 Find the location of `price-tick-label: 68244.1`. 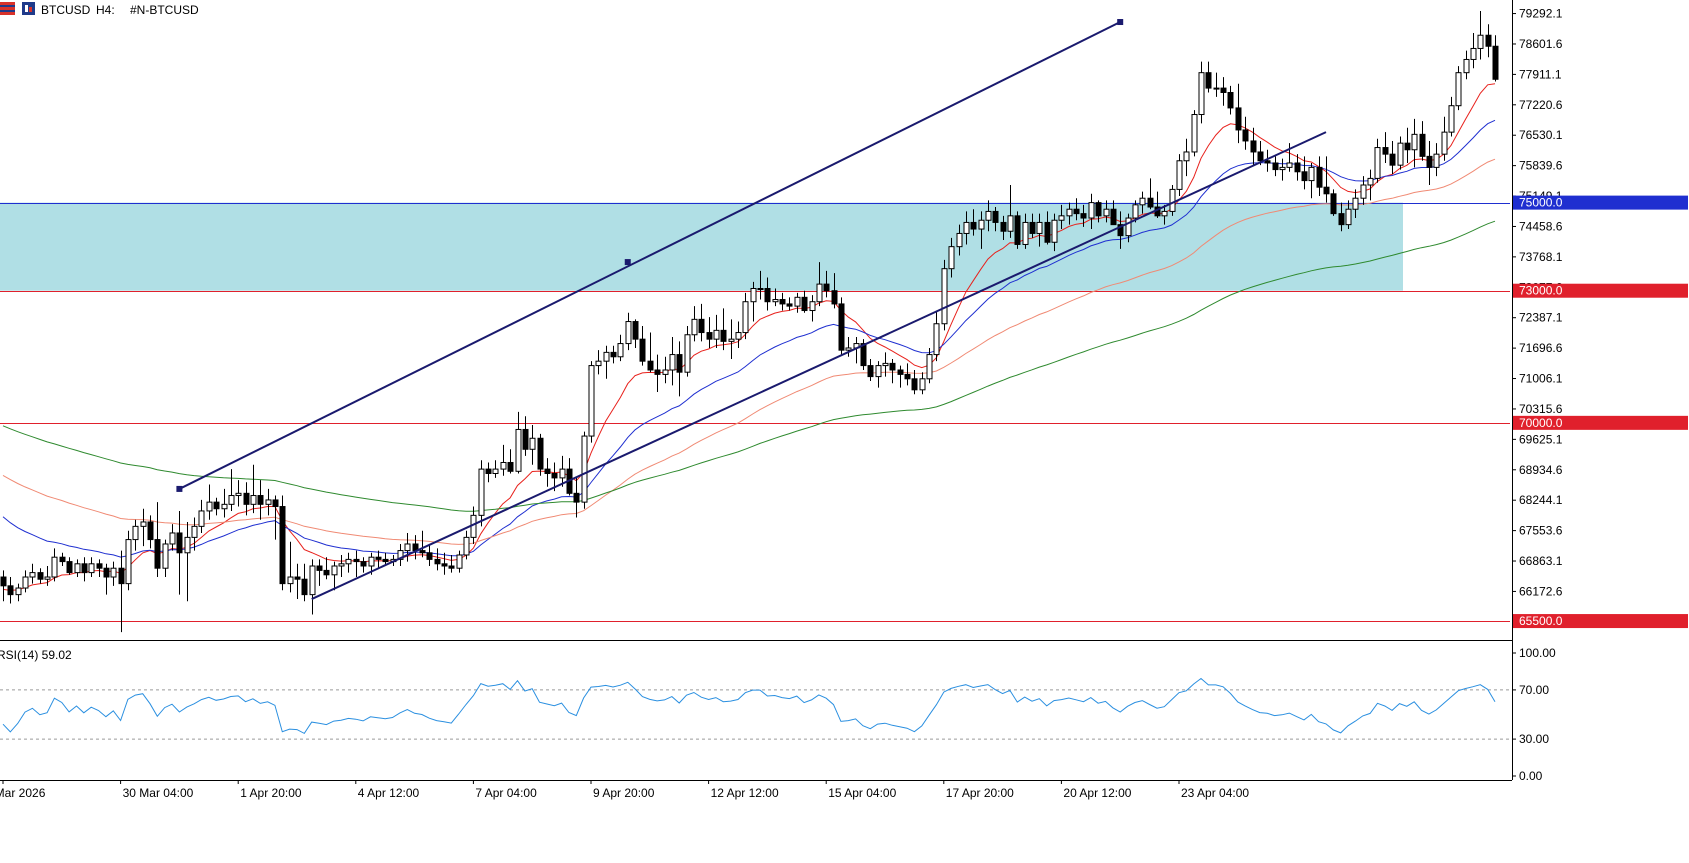

price-tick-label: 68244.1 is located at coordinates (1541, 500).